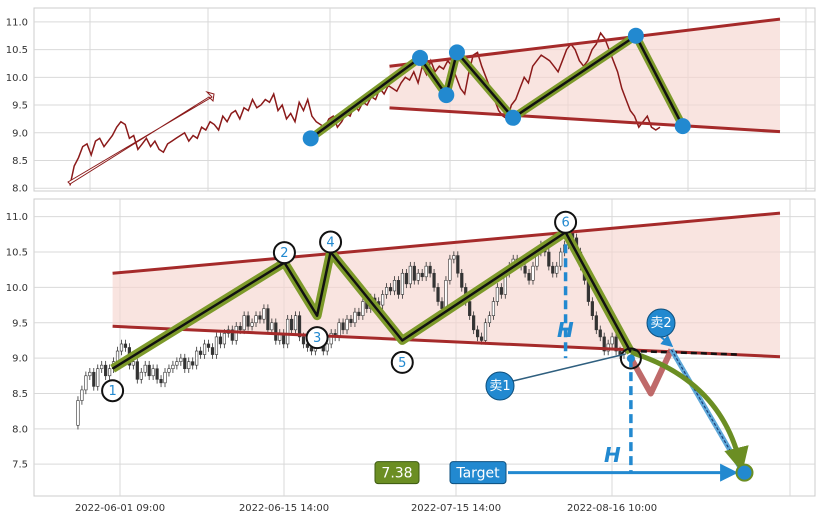  What do you see at coordinates (141, 137) in the screenshot?
I see `top-trend-arrow` at bounding box center [141, 137].